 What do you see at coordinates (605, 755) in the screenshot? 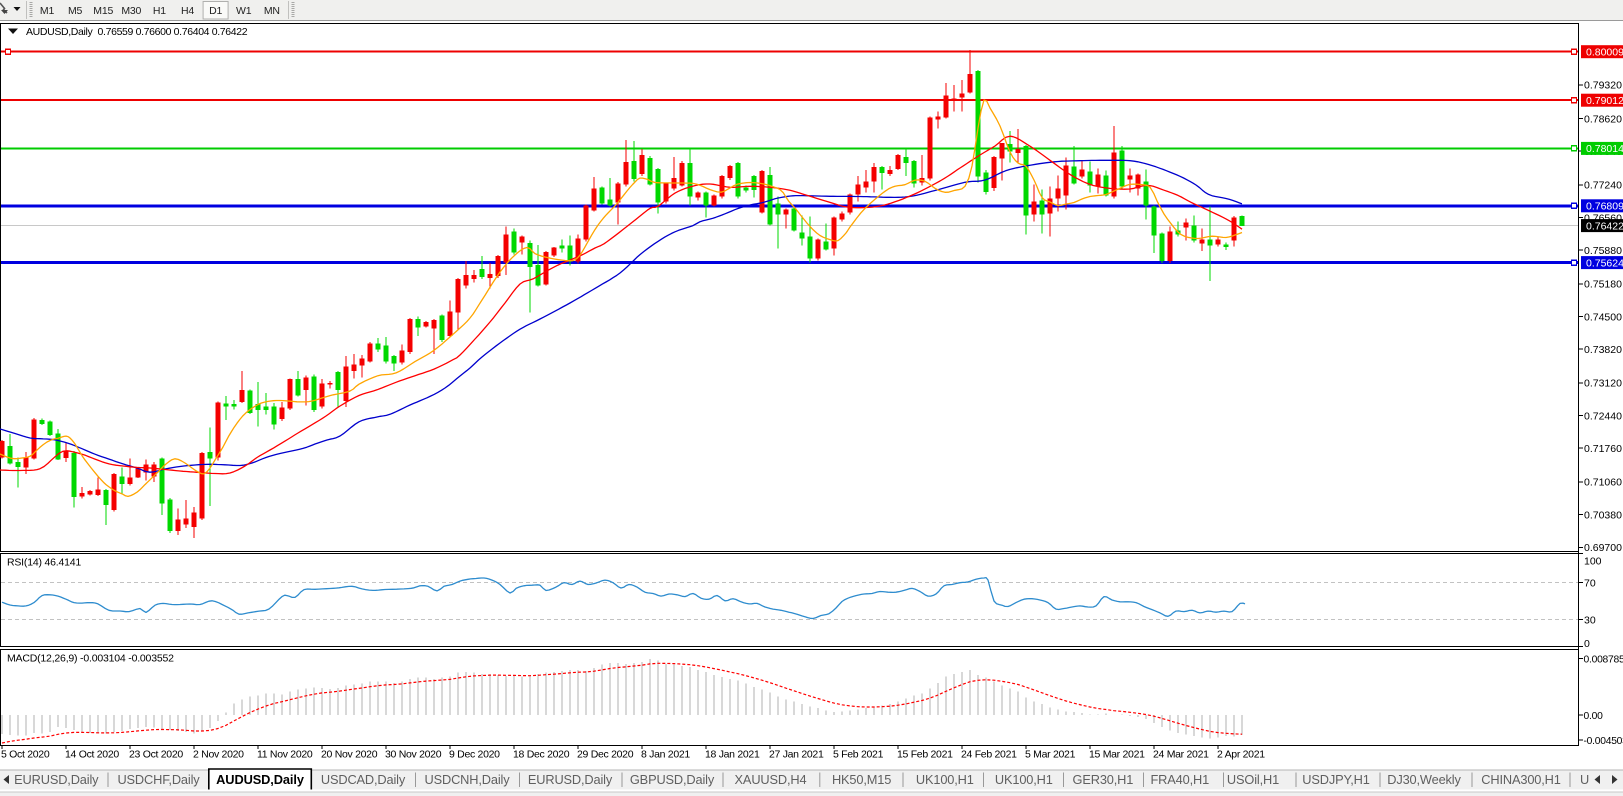
I see `svg-text: 29 Dec 2020` at bounding box center [605, 755].